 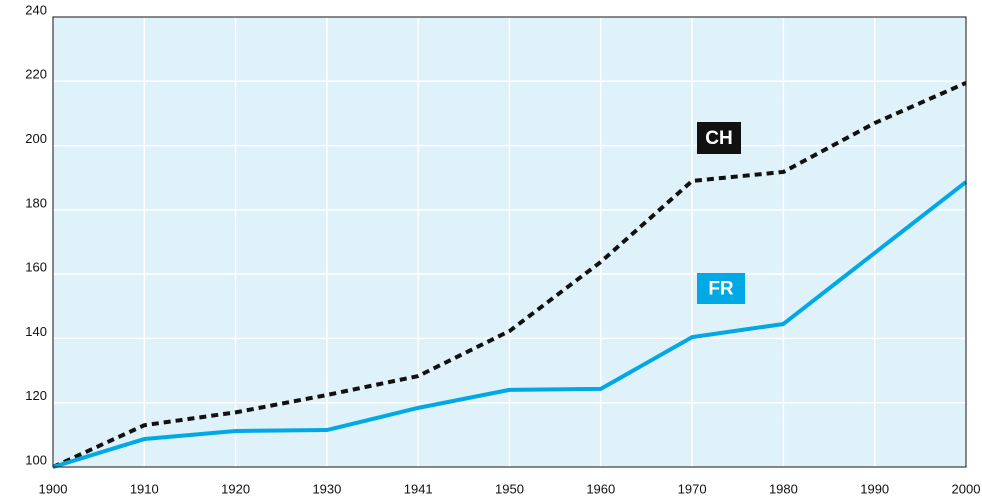 I want to click on x-tick-label: 1910, so click(x=144, y=488).